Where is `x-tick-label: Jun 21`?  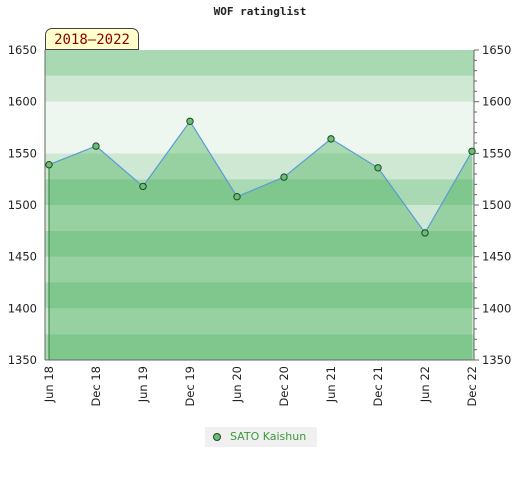 x-tick-label: Jun 21 is located at coordinates (331, 384).